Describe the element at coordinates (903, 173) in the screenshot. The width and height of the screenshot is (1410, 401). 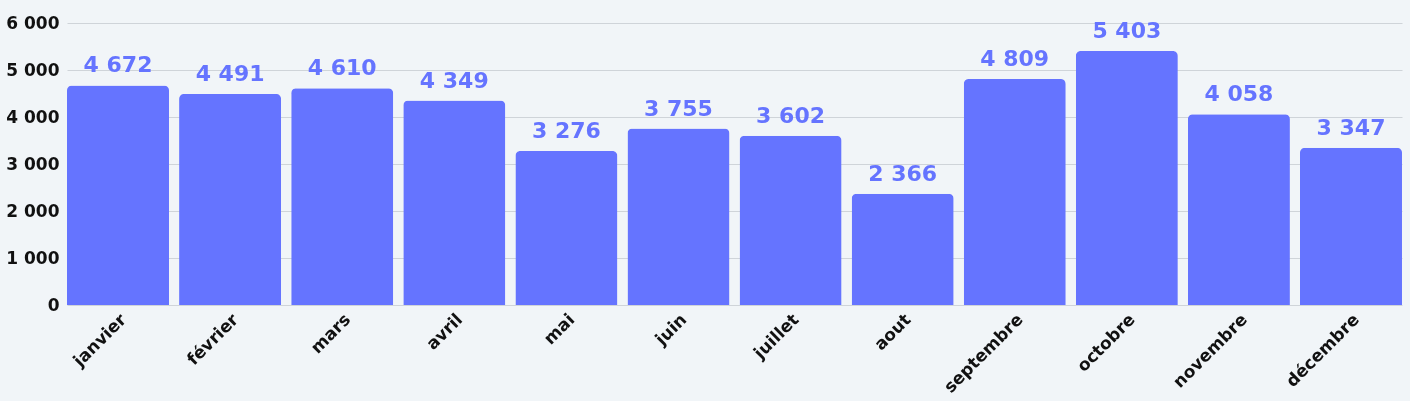
I see `data-label: 2 366` at that location.